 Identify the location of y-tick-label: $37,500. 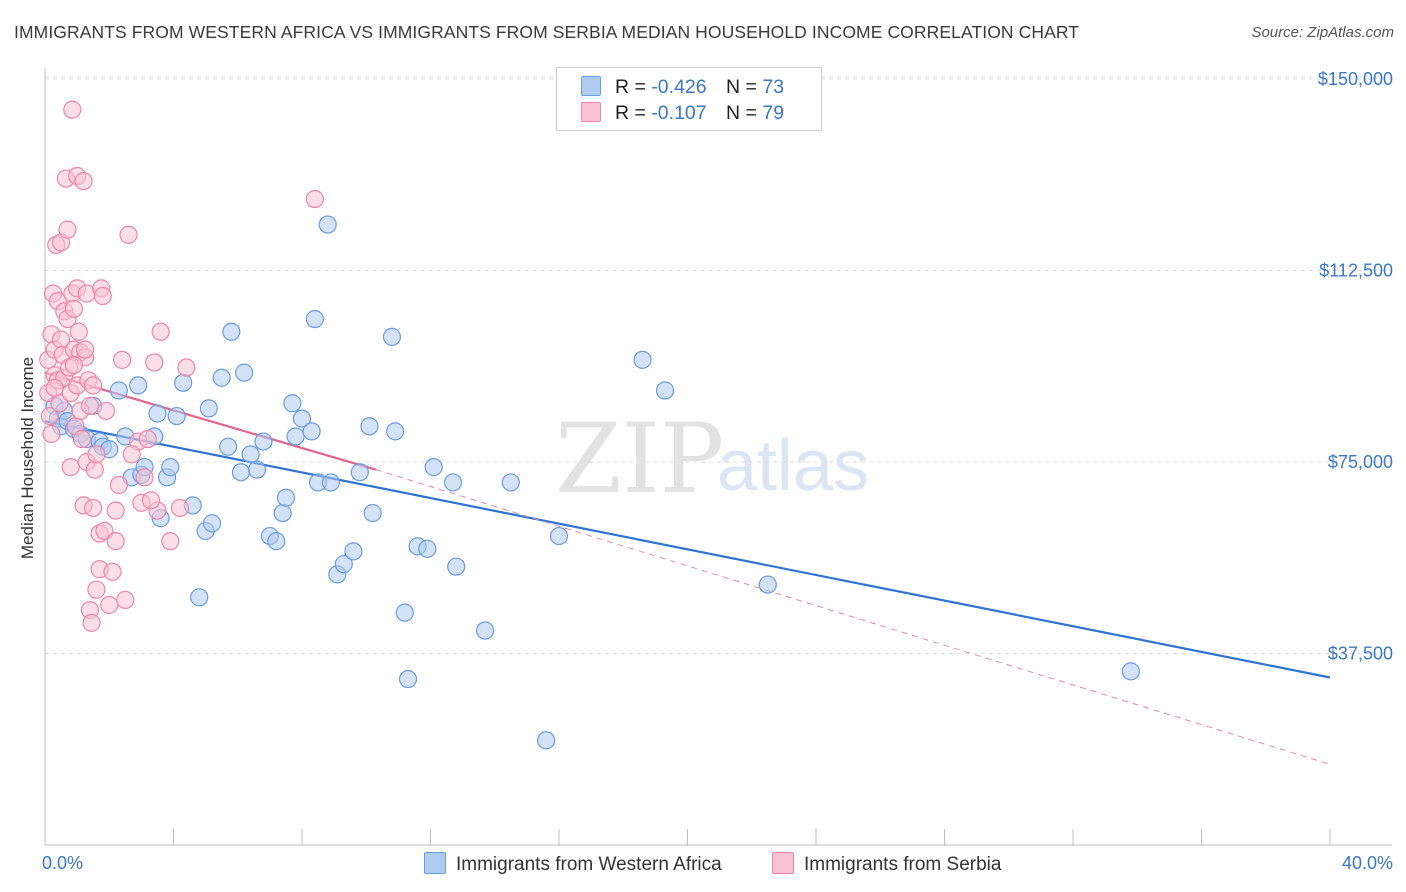
(1360, 654).